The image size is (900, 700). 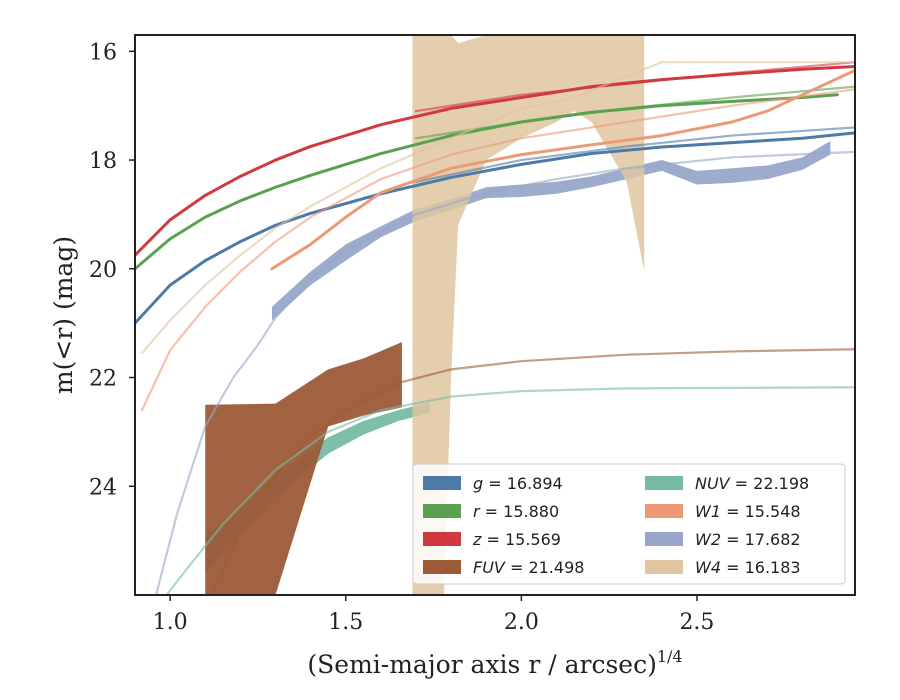 I want to click on x-tick-label: 1.0, so click(x=170, y=622).